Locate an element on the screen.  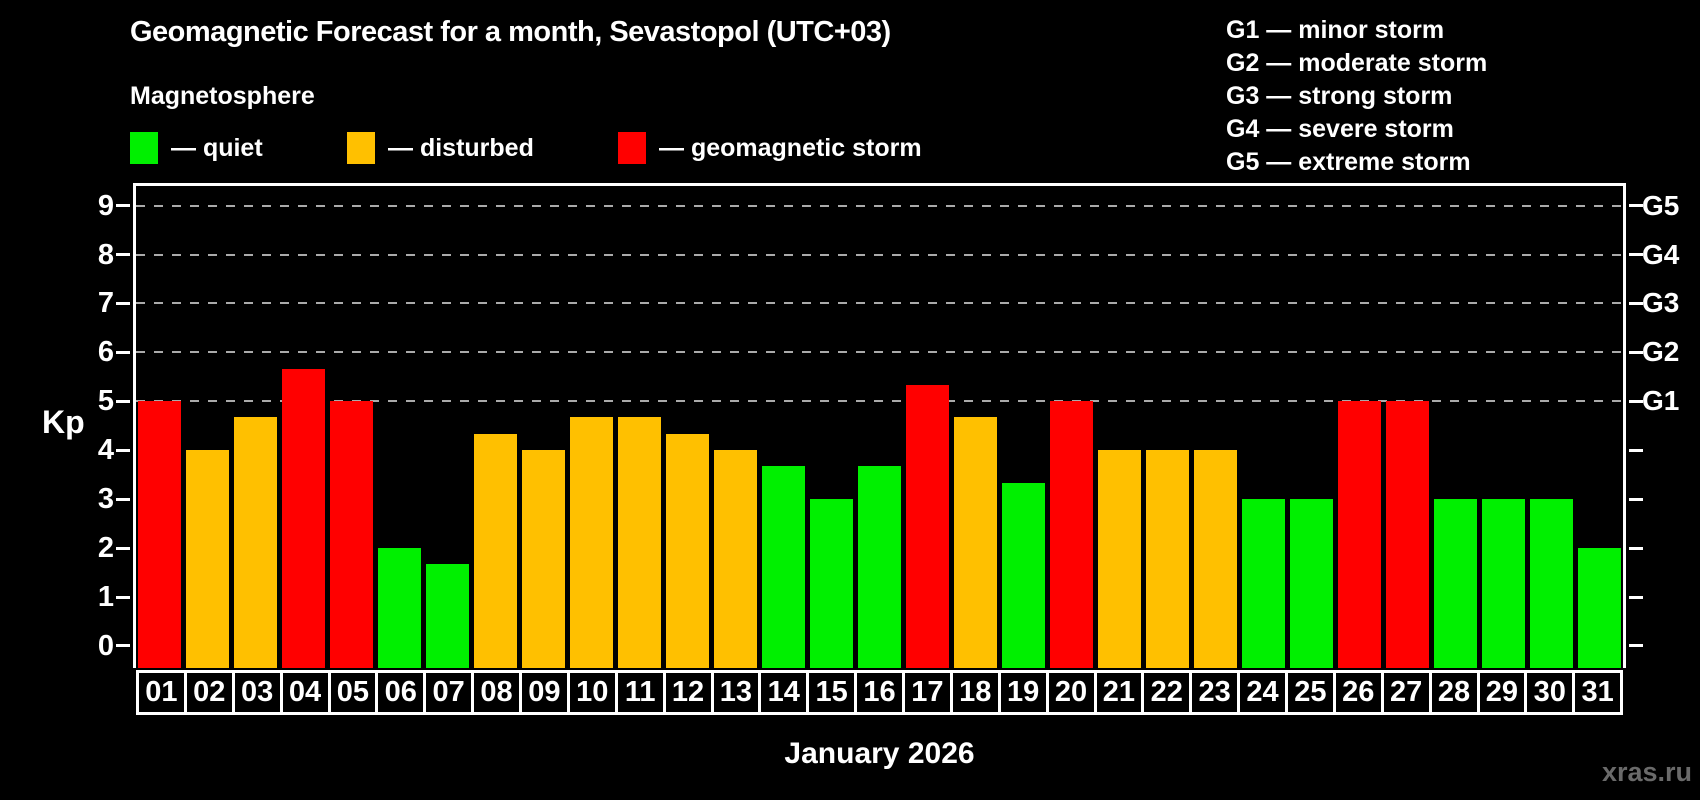
x-label-day-02: 02 is located at coordinates (209, 692).